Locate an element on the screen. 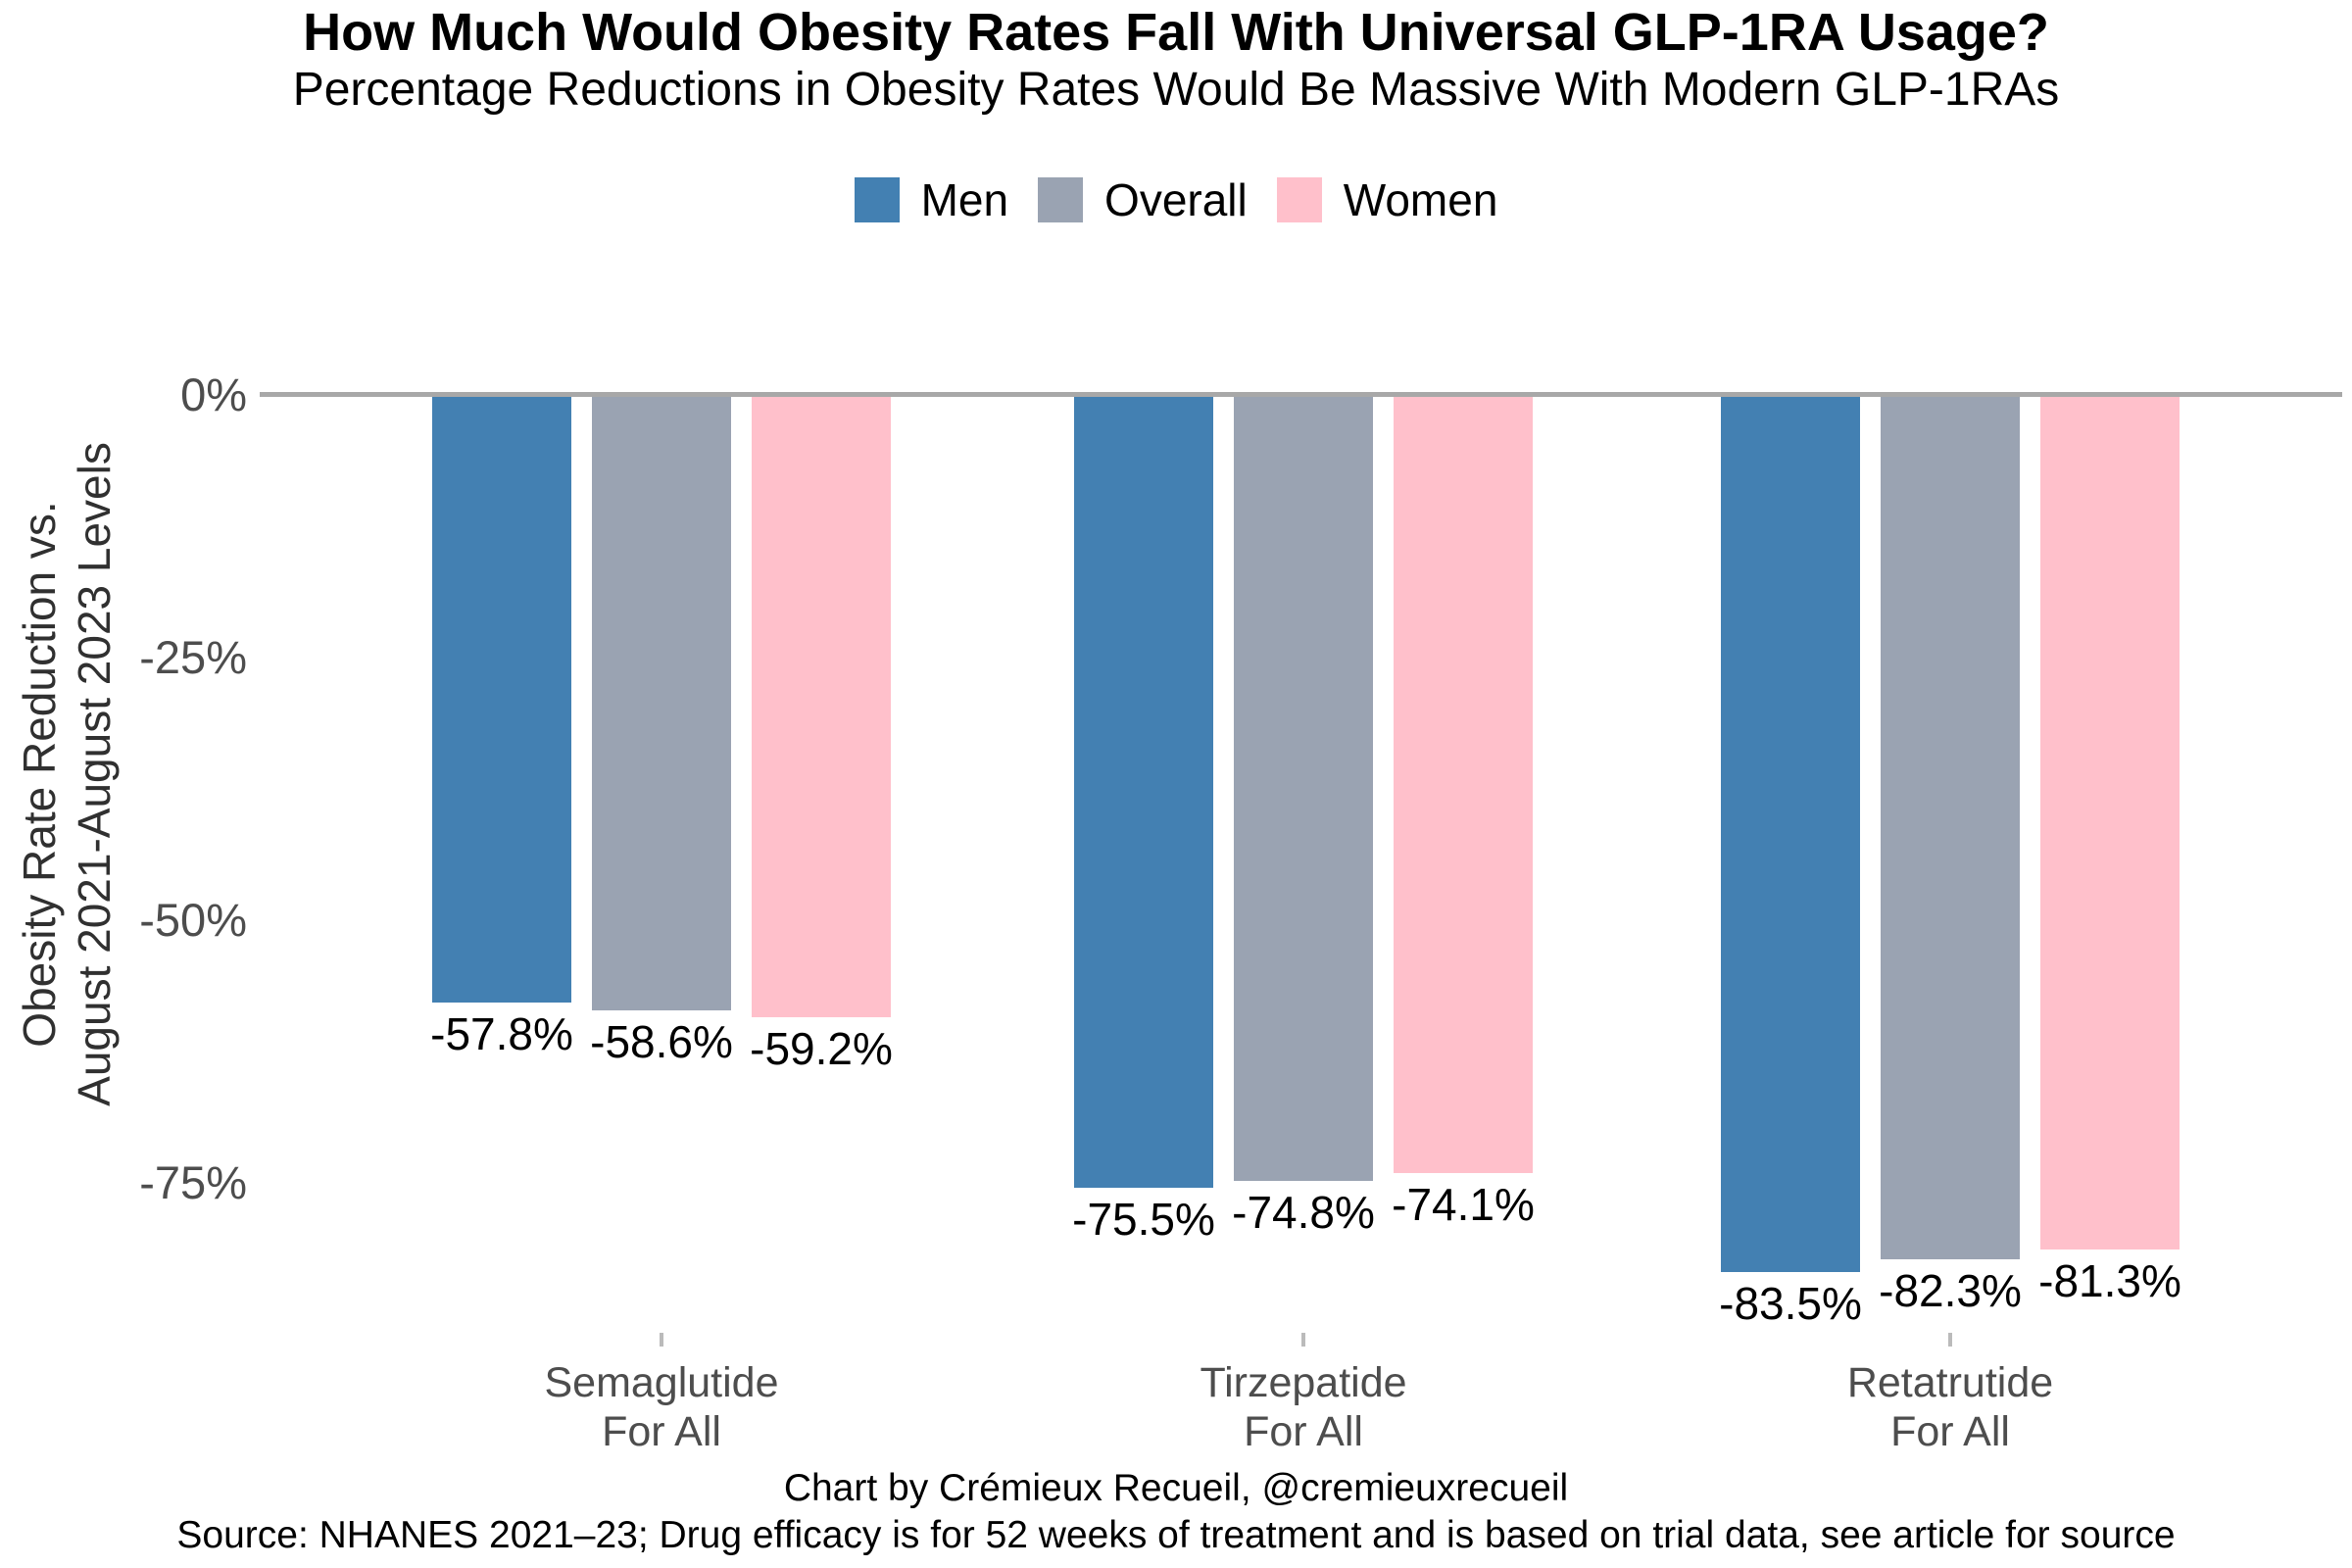  bar-women-semaglutide is located at coordinates (821, 706).